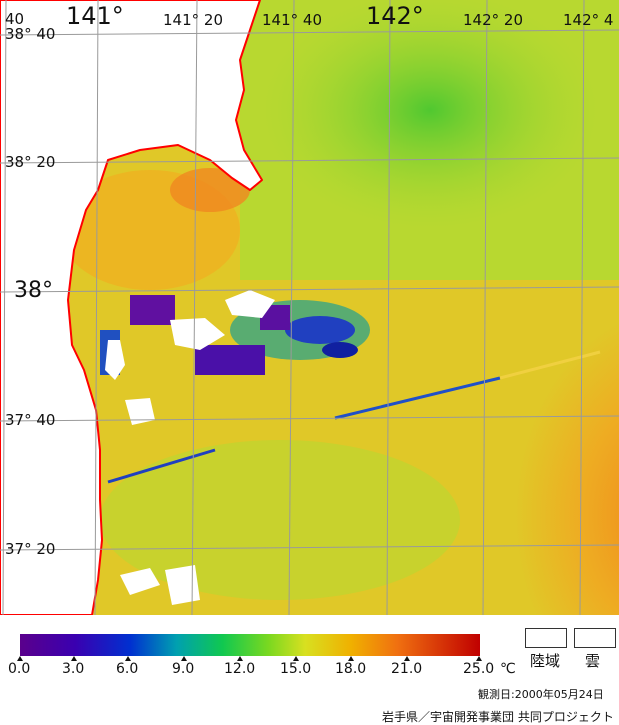  I want to click on tick-label: 12.0, so click(240, 669).